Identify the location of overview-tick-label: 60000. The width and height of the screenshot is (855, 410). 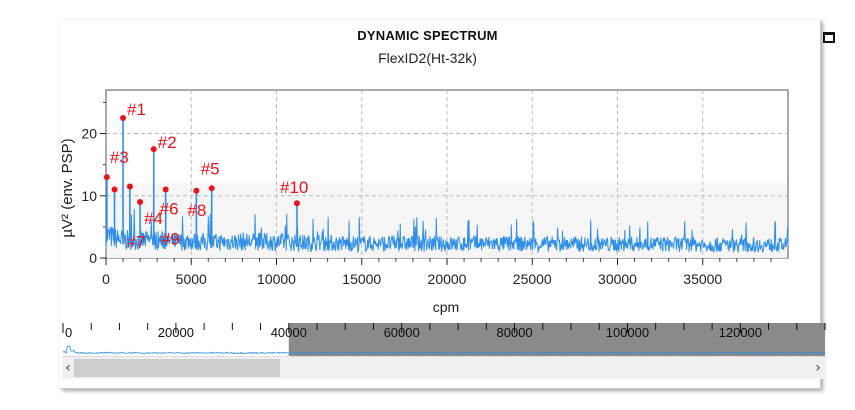
(402, 332).